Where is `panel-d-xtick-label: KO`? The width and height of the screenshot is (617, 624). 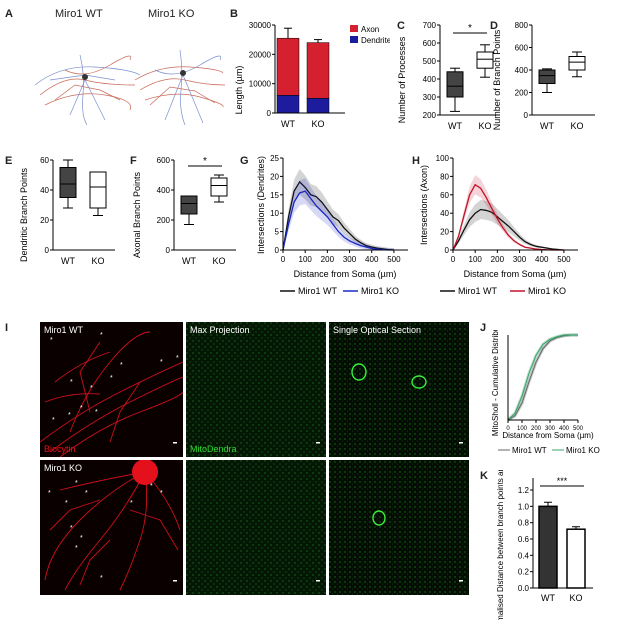
panel-d-xtick-label: KO is located at coordinates (576, 126).